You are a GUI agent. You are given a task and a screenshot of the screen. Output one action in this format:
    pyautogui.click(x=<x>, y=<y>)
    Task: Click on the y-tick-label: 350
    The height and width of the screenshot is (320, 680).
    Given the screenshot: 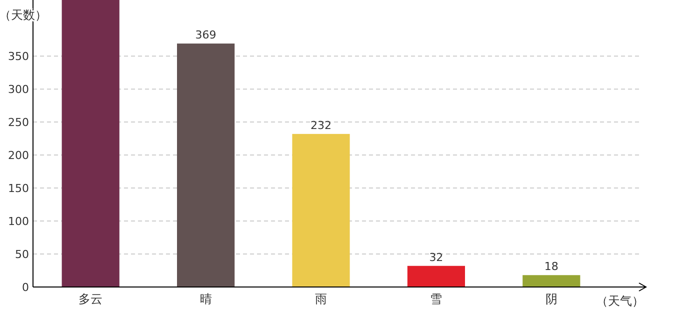 What is the action you would take?
    pyautogui.click(x=18, y=56)
    